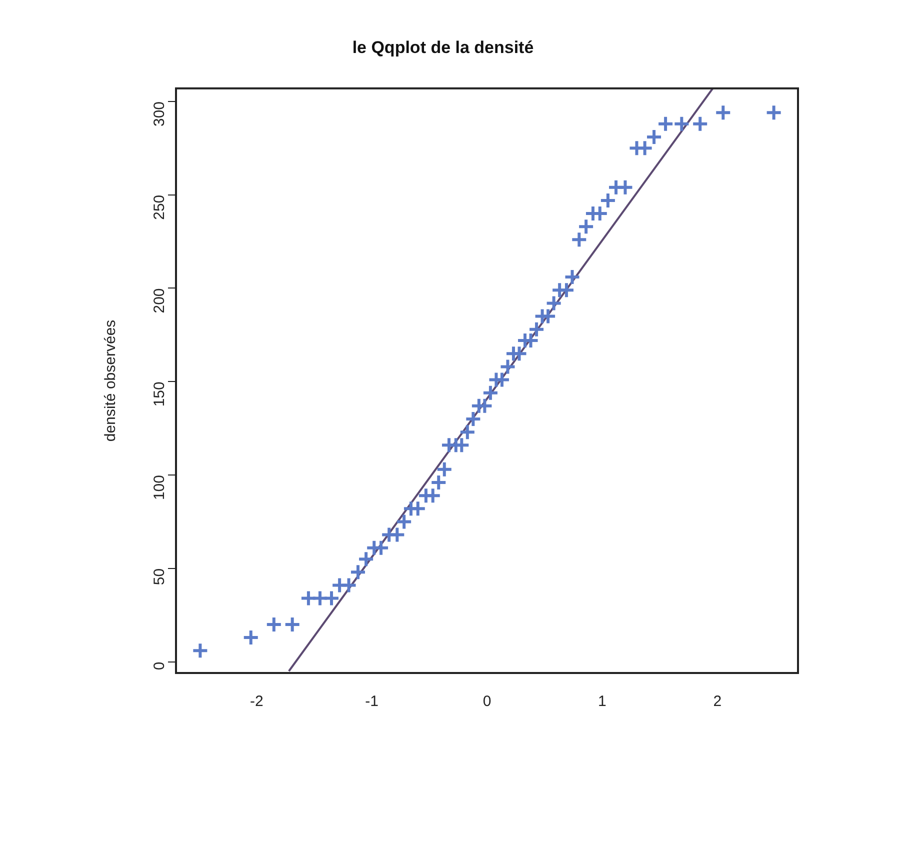 This screenshot has width=918, height=855. I want to click on y-tick-label: 0, so click(159, 666).